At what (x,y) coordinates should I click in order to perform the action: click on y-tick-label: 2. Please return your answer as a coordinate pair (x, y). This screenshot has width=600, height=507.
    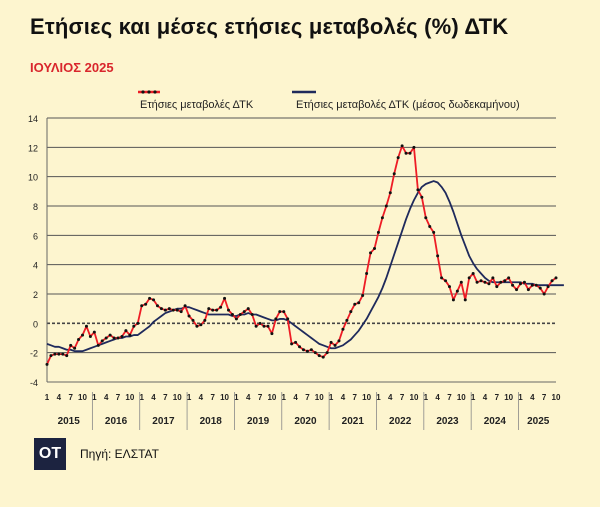
    Looking at the image, I should click on (35, 295).